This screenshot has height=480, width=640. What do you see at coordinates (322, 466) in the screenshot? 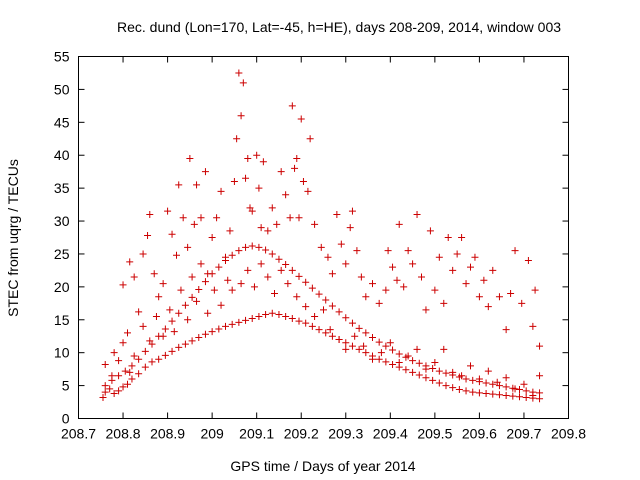
I see `x-axis-label: GPS time / Days of year 2014` at bounding box center [322, 466].